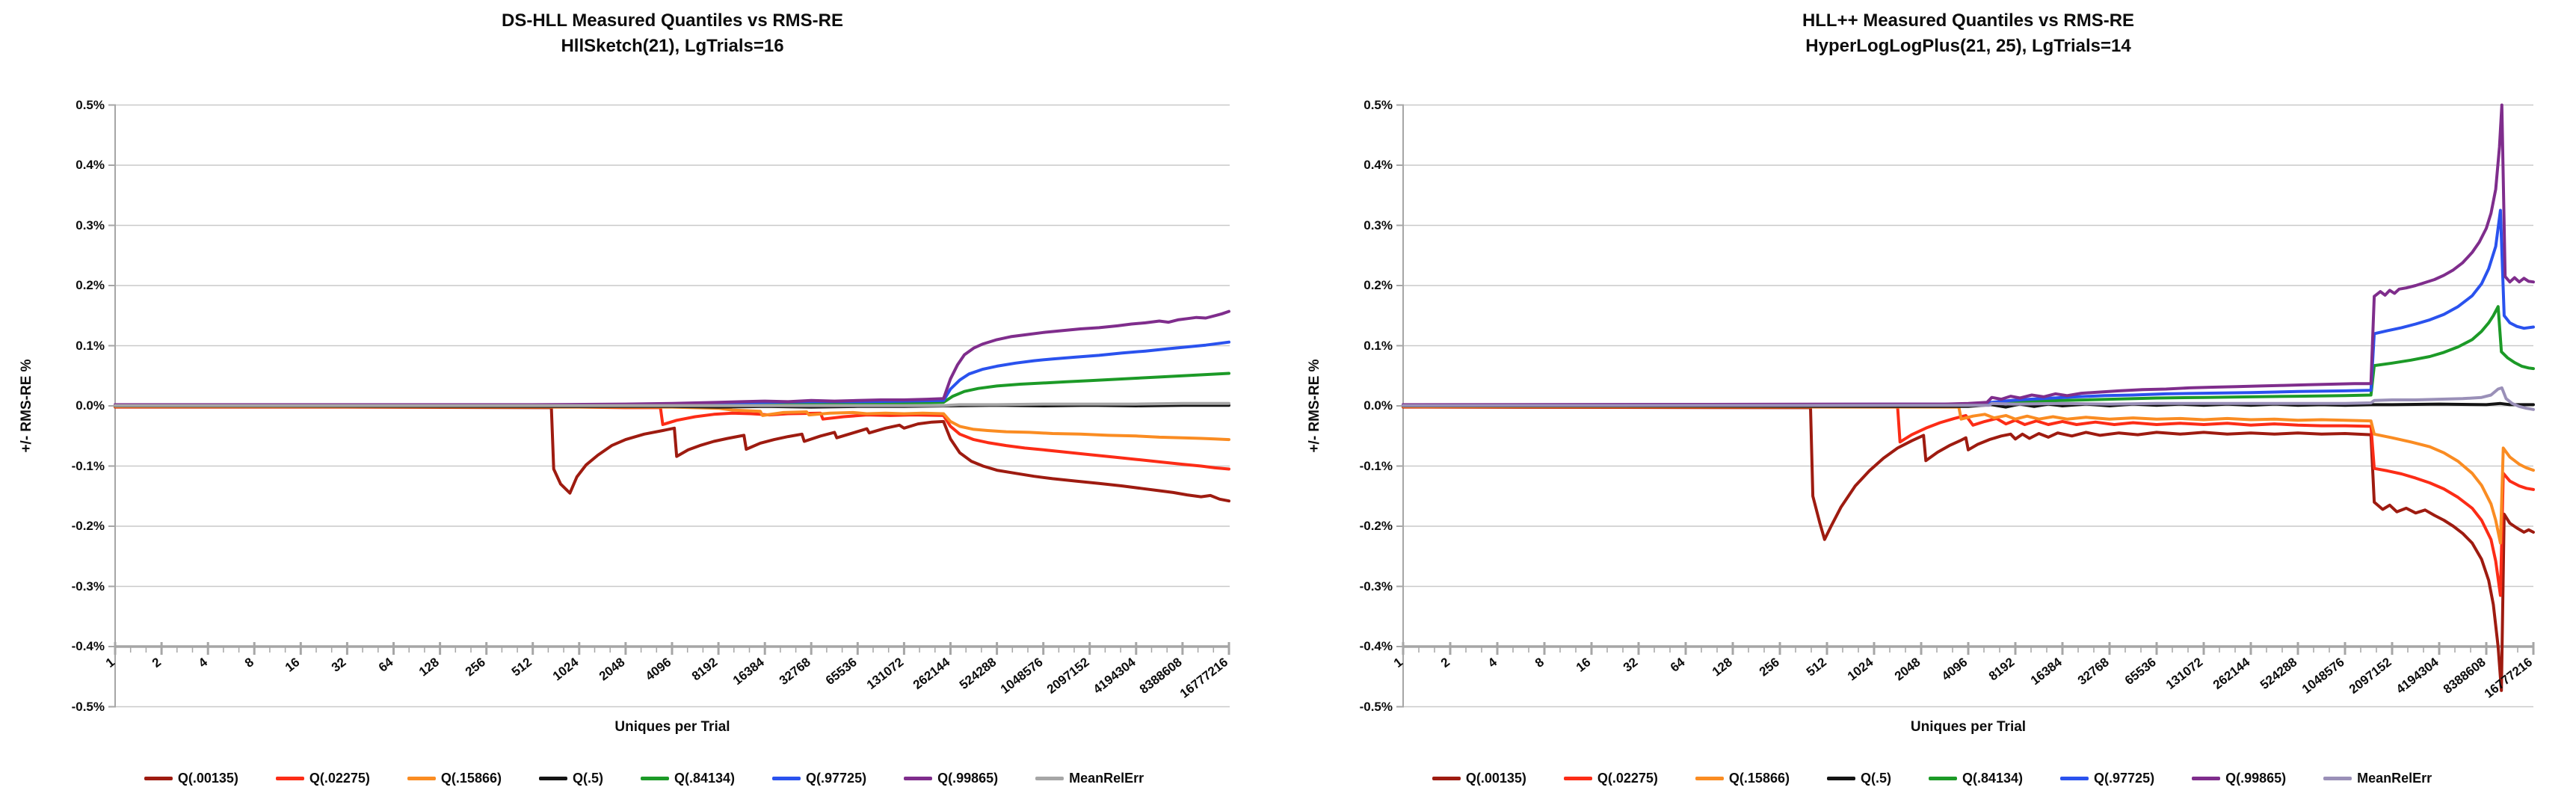  I want to click on series-line-Q(.99865), so click(672, 358).